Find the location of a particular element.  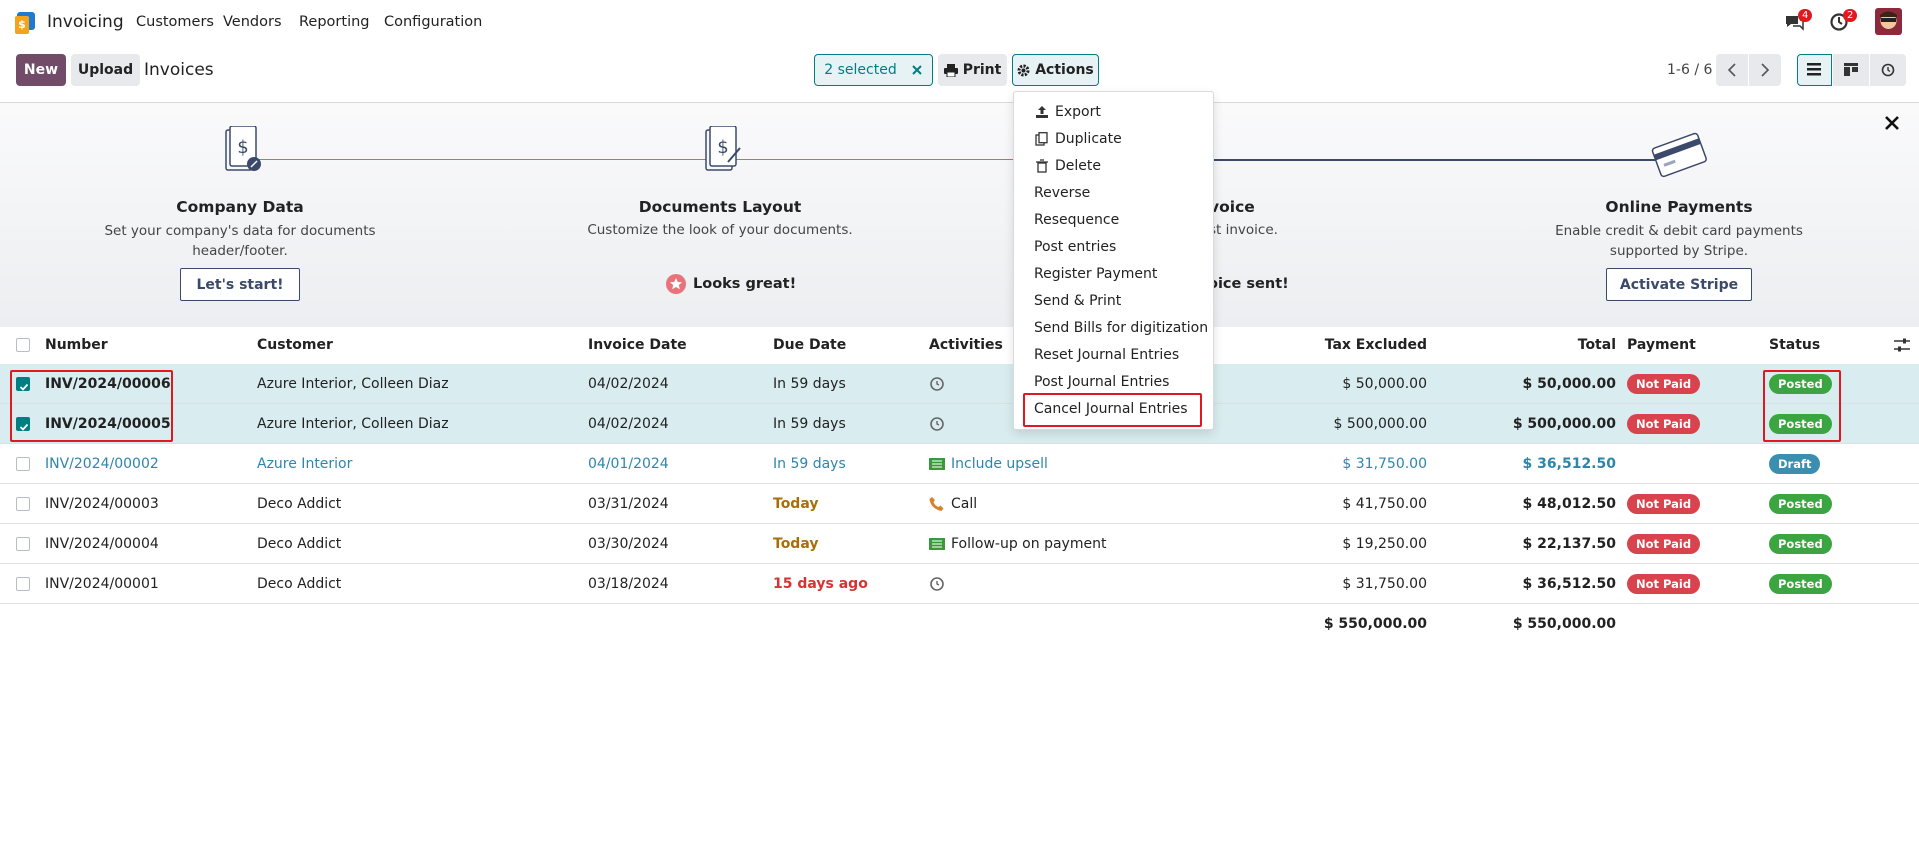

step-button: Let's start! is located at coordinates (240, 284).